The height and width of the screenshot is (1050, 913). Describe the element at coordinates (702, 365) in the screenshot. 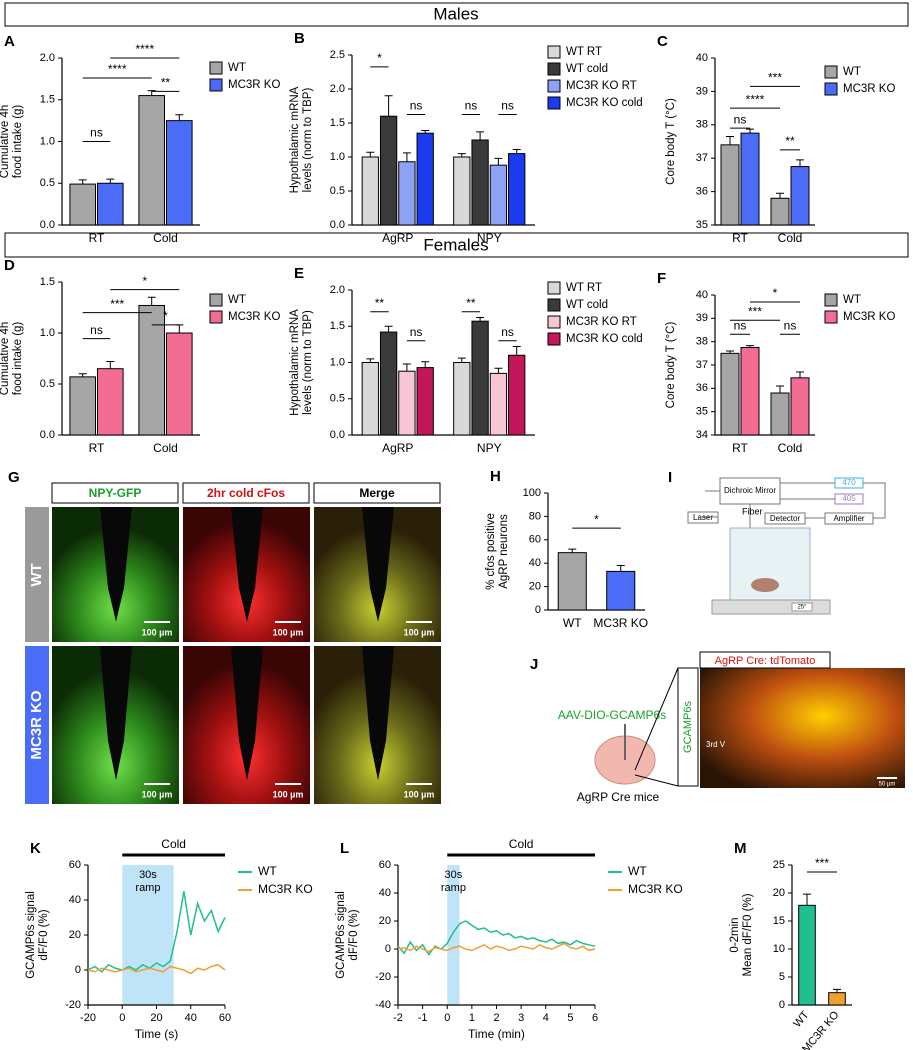

I see `y-tick-label: 37` at that location.